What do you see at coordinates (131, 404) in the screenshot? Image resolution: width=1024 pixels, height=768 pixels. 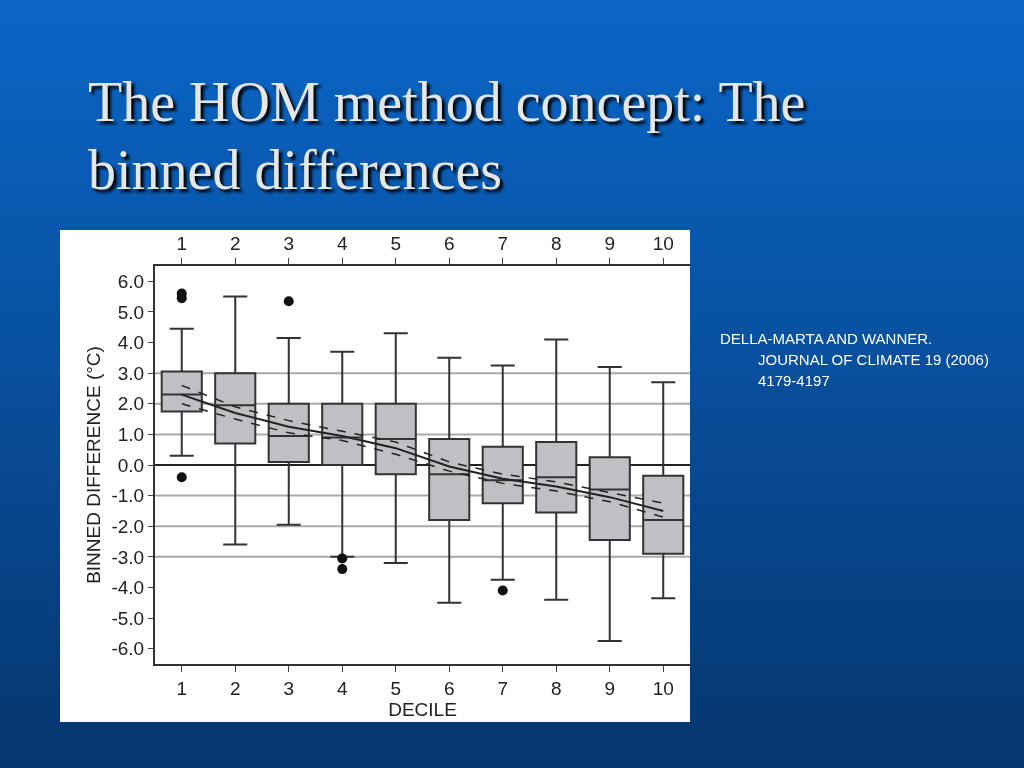 I see `y-tick-label: 2.0` at bounding box center [131, 404].